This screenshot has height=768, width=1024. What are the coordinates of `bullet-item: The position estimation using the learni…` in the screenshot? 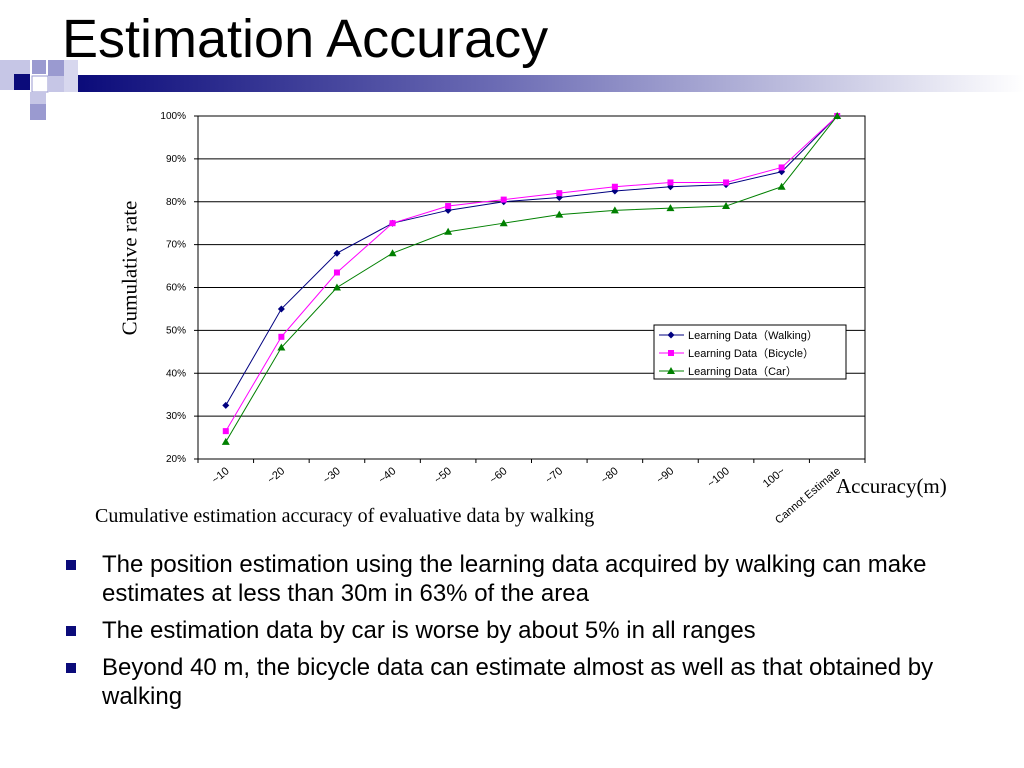 It's located at (512, 579).